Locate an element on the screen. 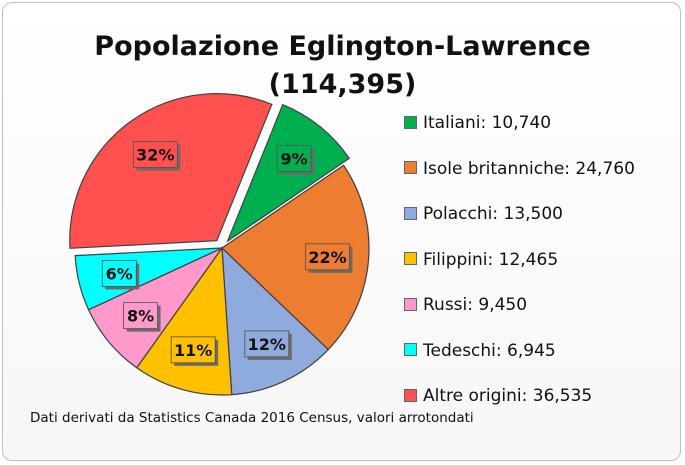  data-label-text: 11% is located at coordinates (193, 350).